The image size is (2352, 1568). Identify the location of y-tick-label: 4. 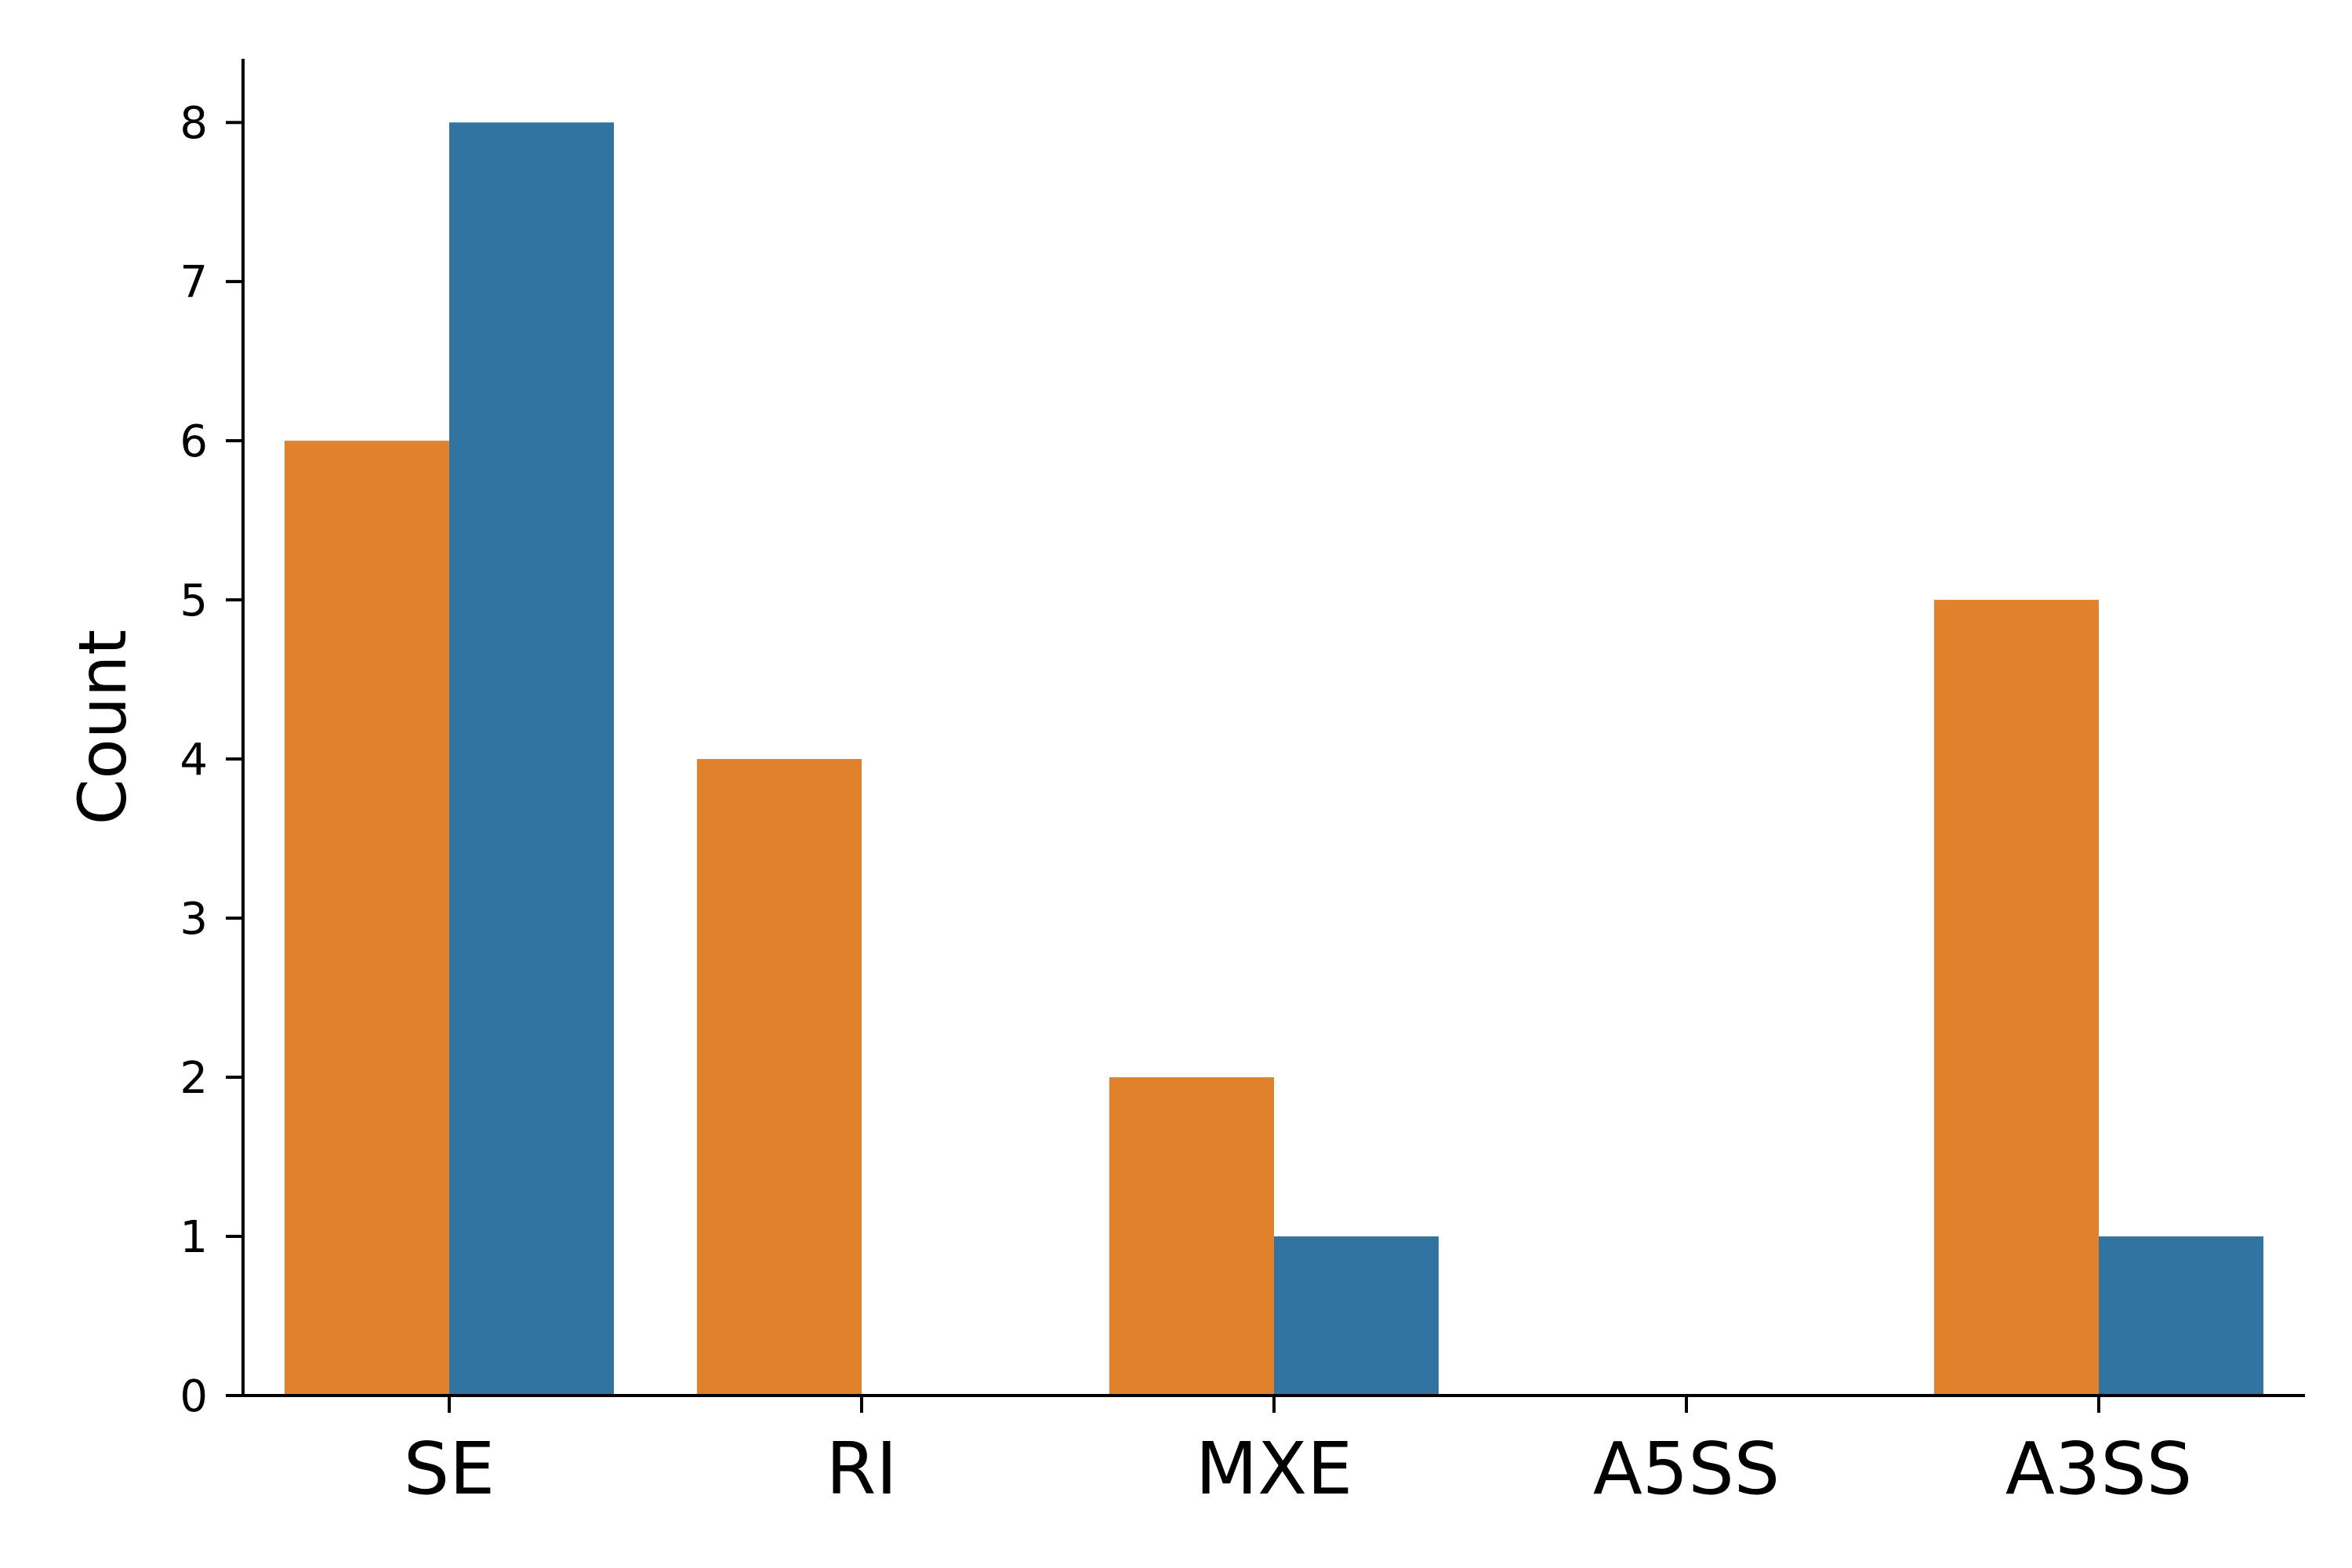
(194, 760).